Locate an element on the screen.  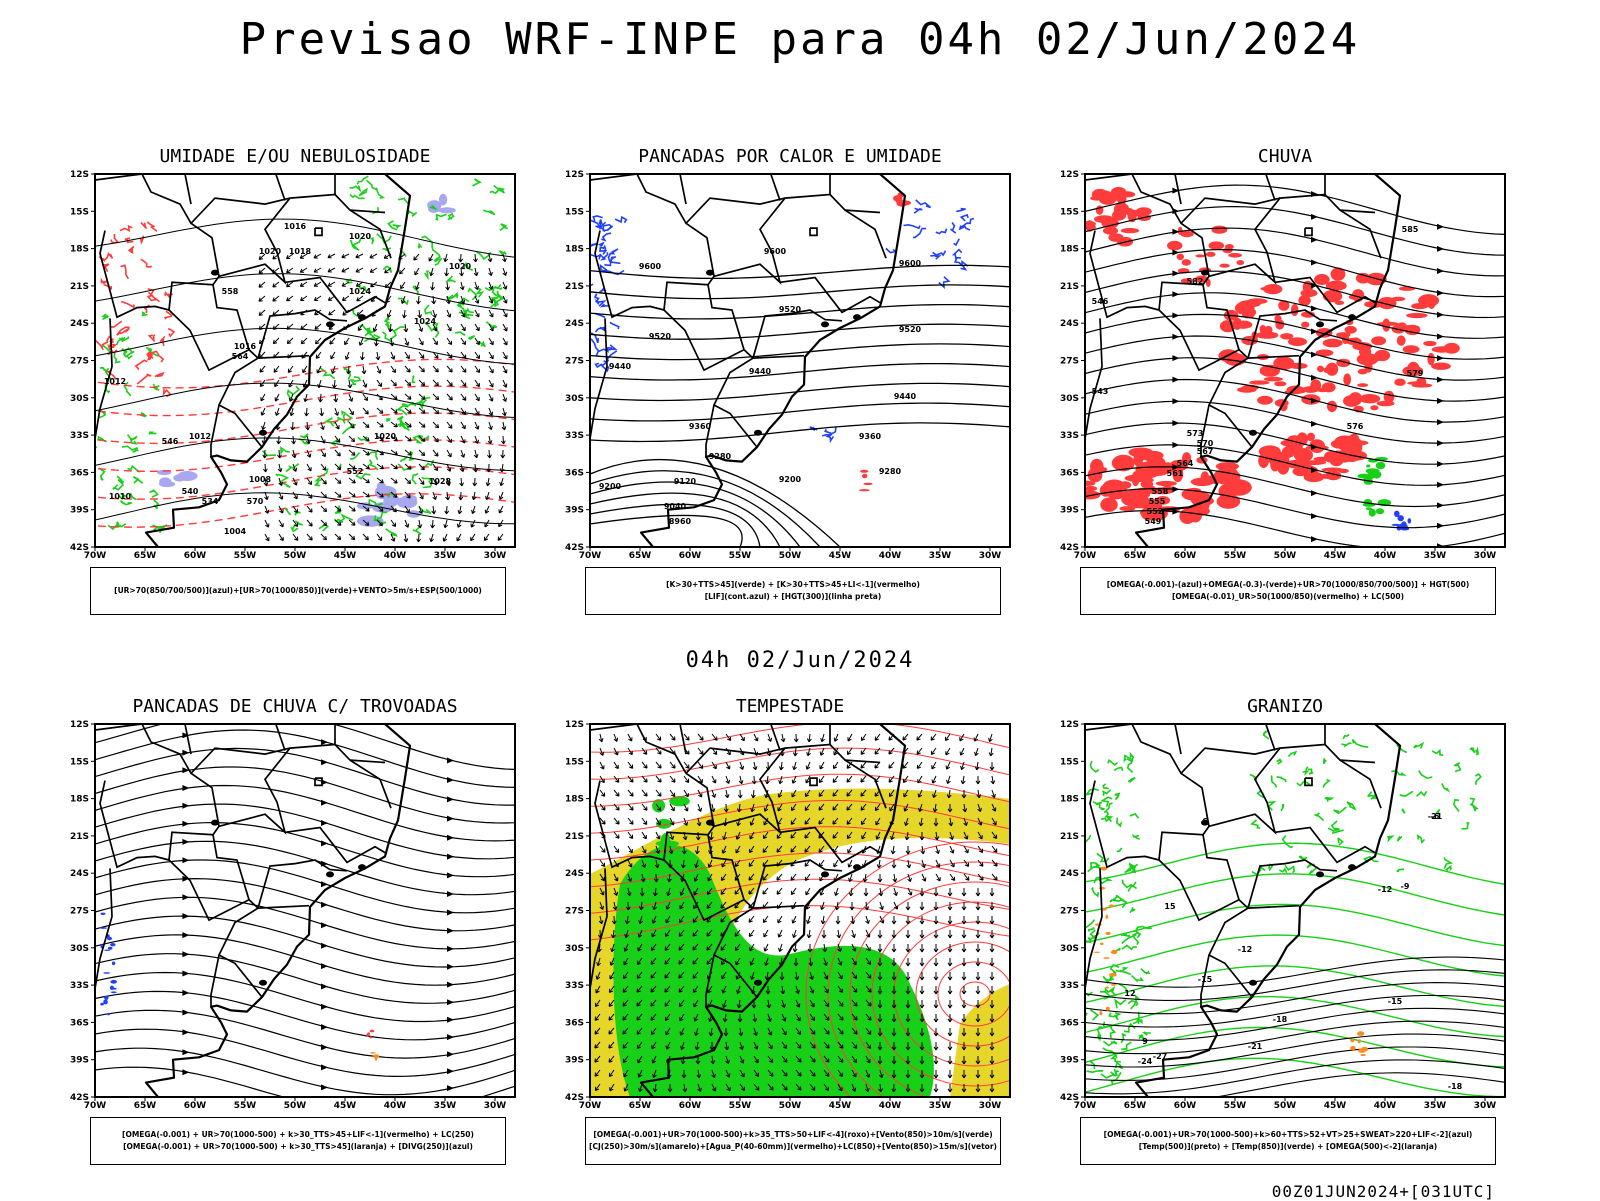
lat-label: 39S is located at coordinates (1069, 1061).